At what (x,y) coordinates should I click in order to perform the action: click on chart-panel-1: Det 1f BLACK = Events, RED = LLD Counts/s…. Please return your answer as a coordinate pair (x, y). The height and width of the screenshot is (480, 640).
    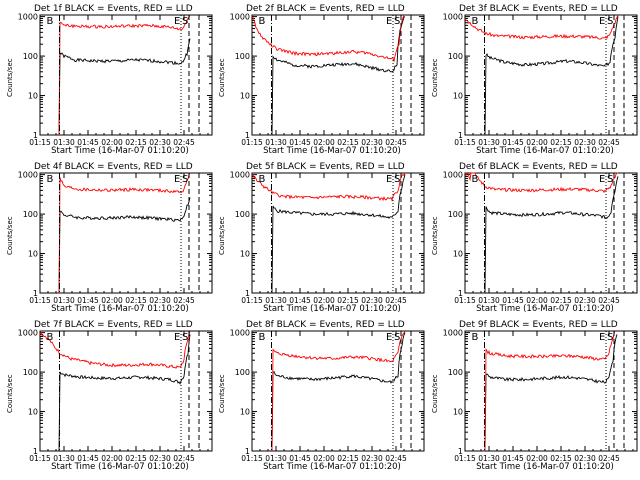
    Looking at the image, I should click on (109, 80).